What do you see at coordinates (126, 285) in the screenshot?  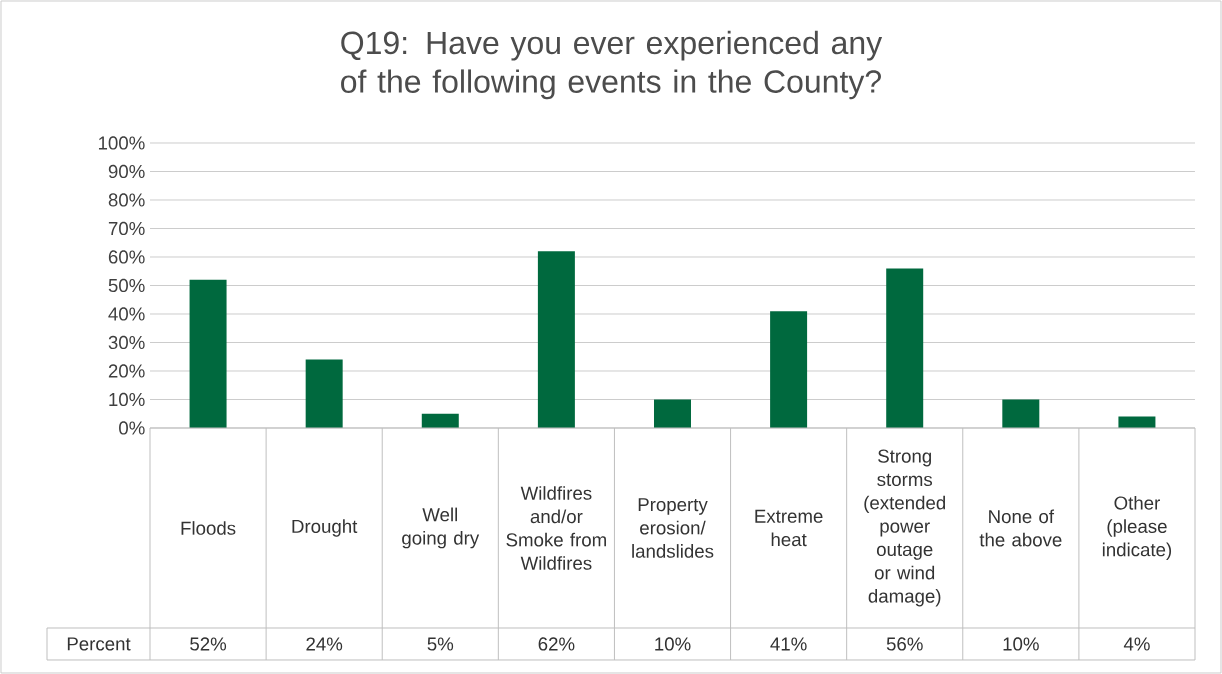 I see `y-tick-label: 50%` at bounding box center [126, 285].